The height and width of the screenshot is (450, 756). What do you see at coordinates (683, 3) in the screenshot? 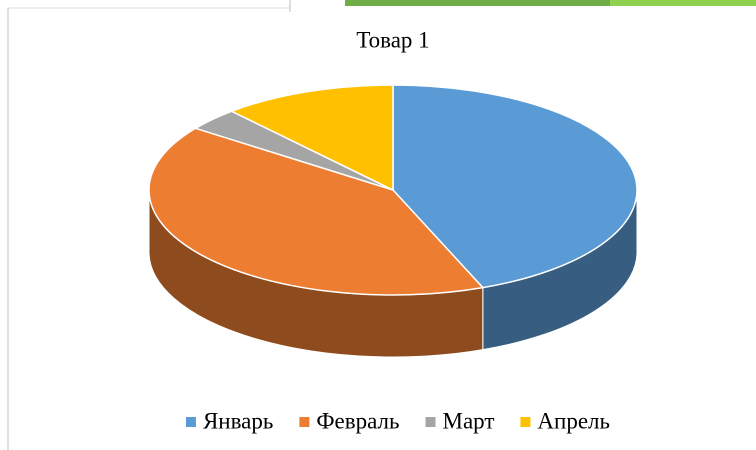
I see `accent-bar-light` at bounding box center [683, 3].